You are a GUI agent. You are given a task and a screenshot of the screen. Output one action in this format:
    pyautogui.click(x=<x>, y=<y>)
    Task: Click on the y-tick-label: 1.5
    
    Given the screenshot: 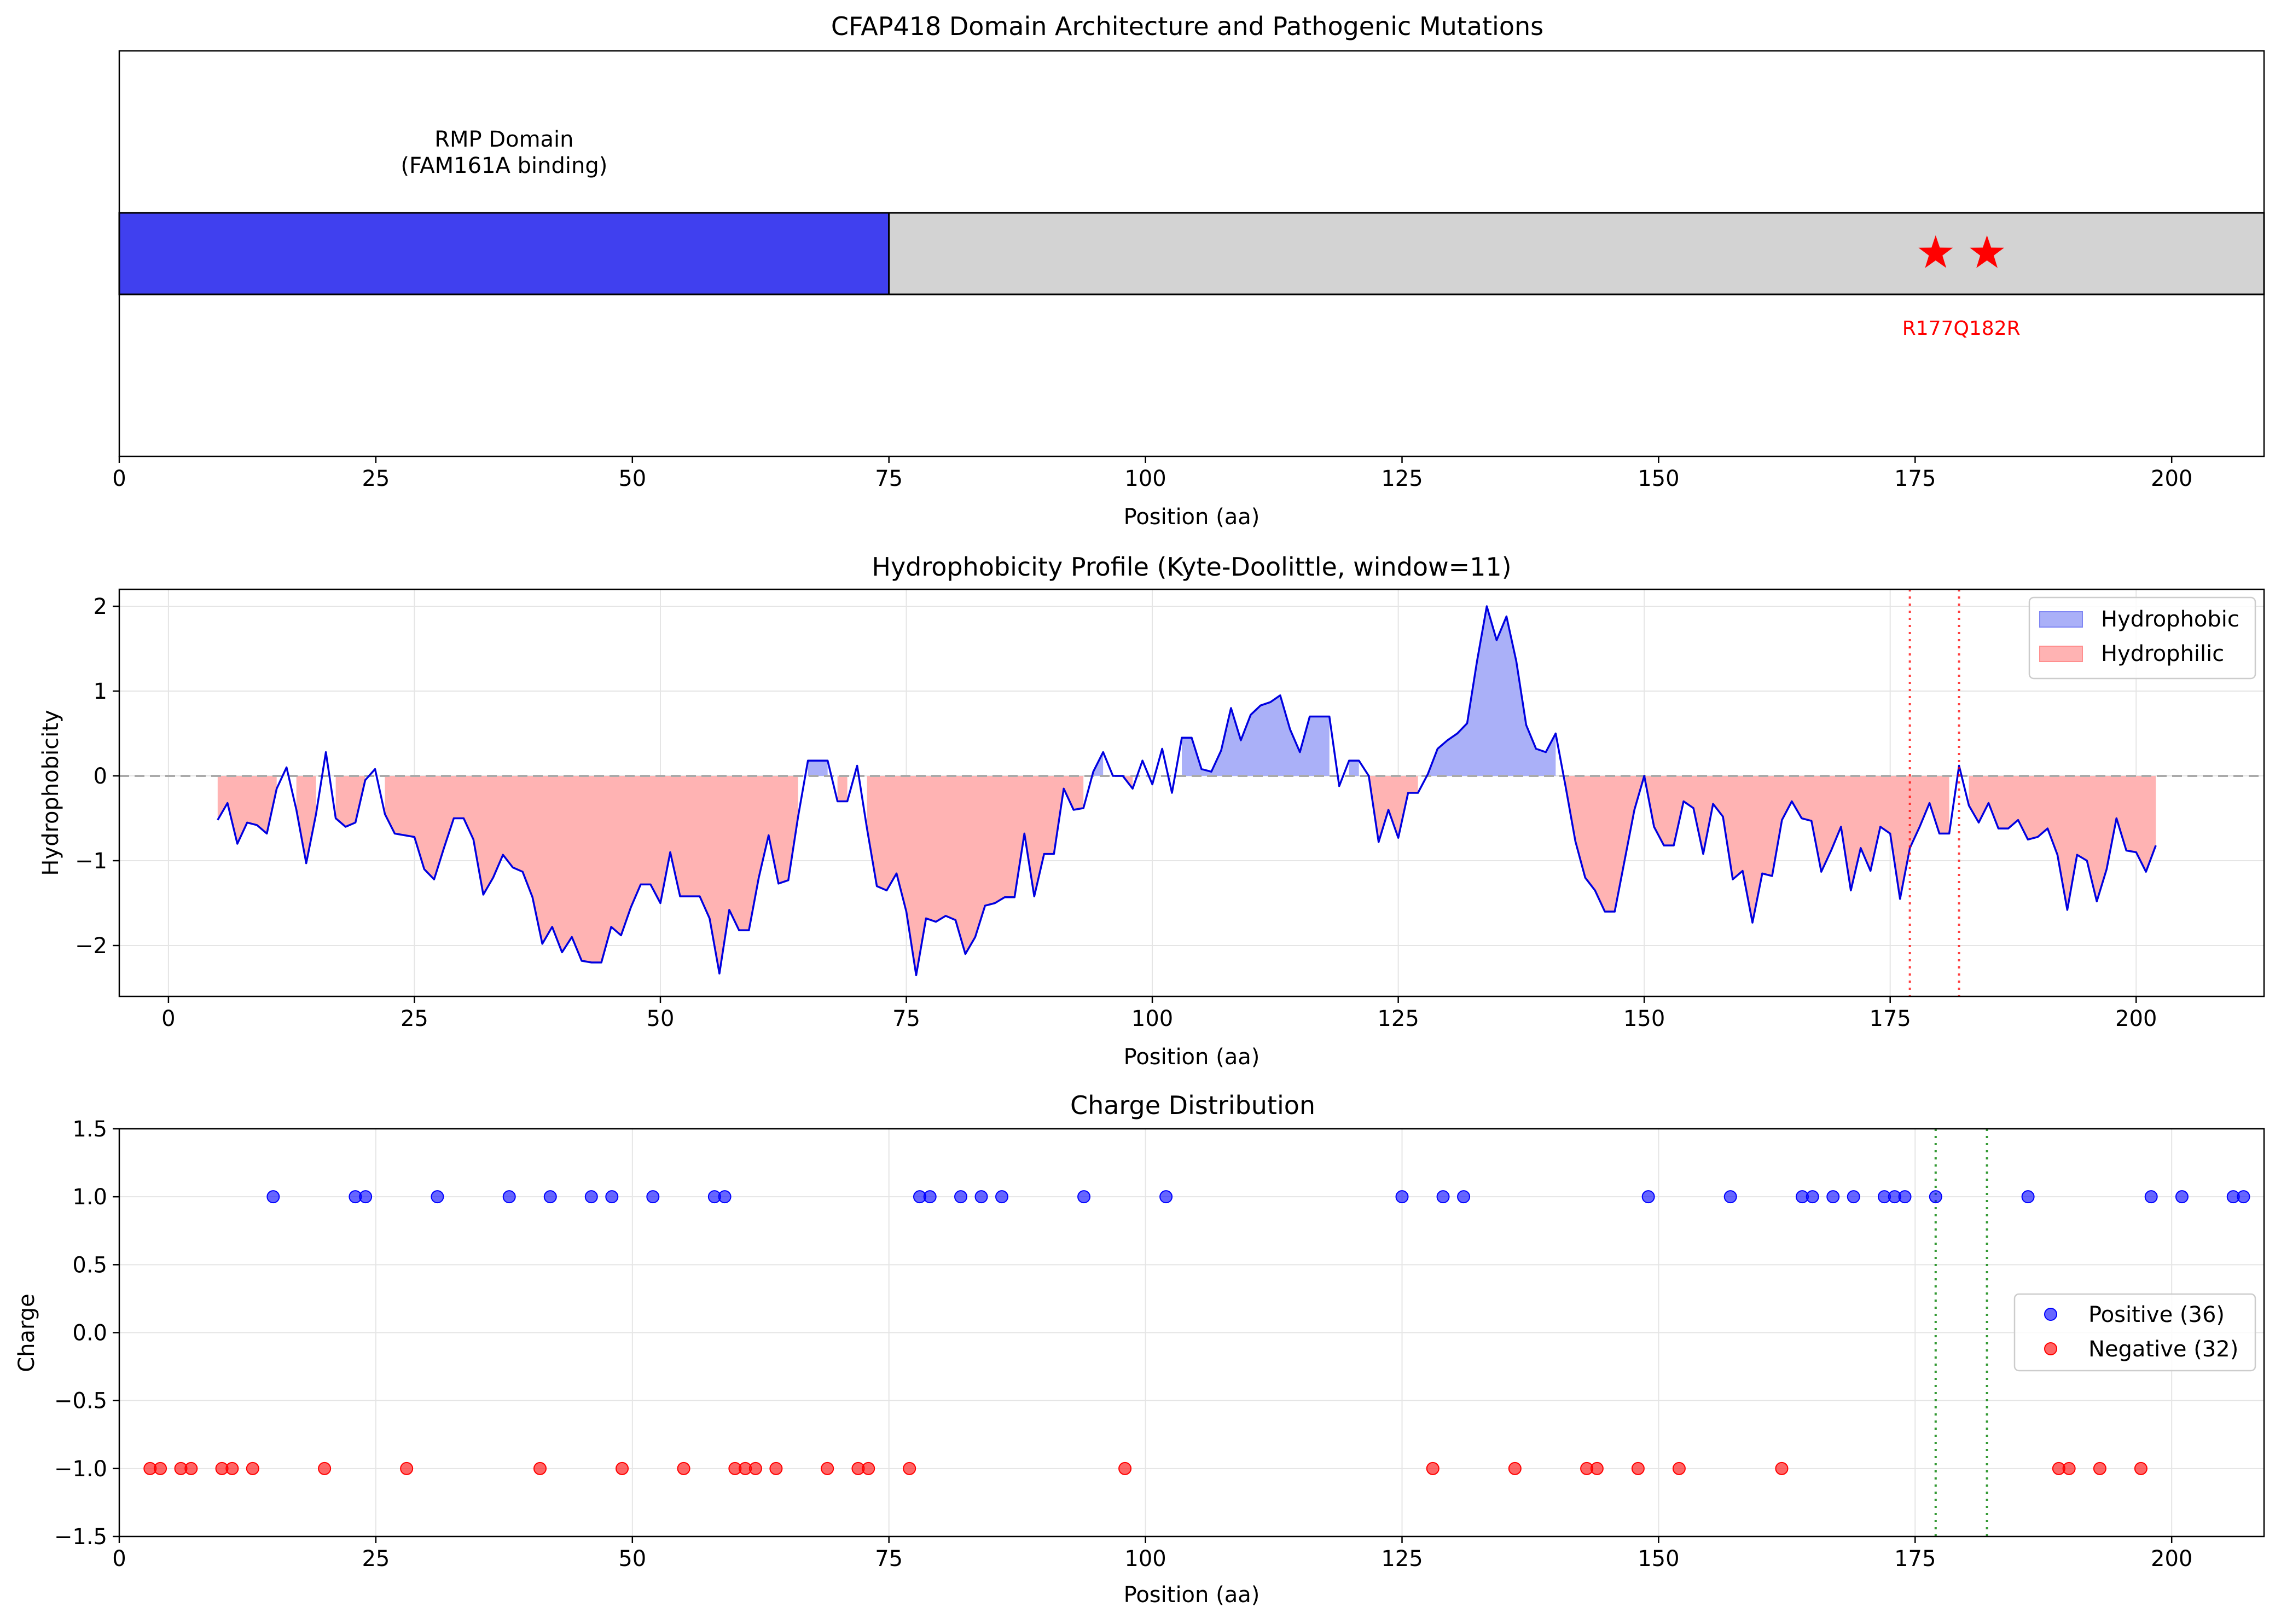 What is the action you would take?
    pyautogui.click(x=89, y=1129)
    